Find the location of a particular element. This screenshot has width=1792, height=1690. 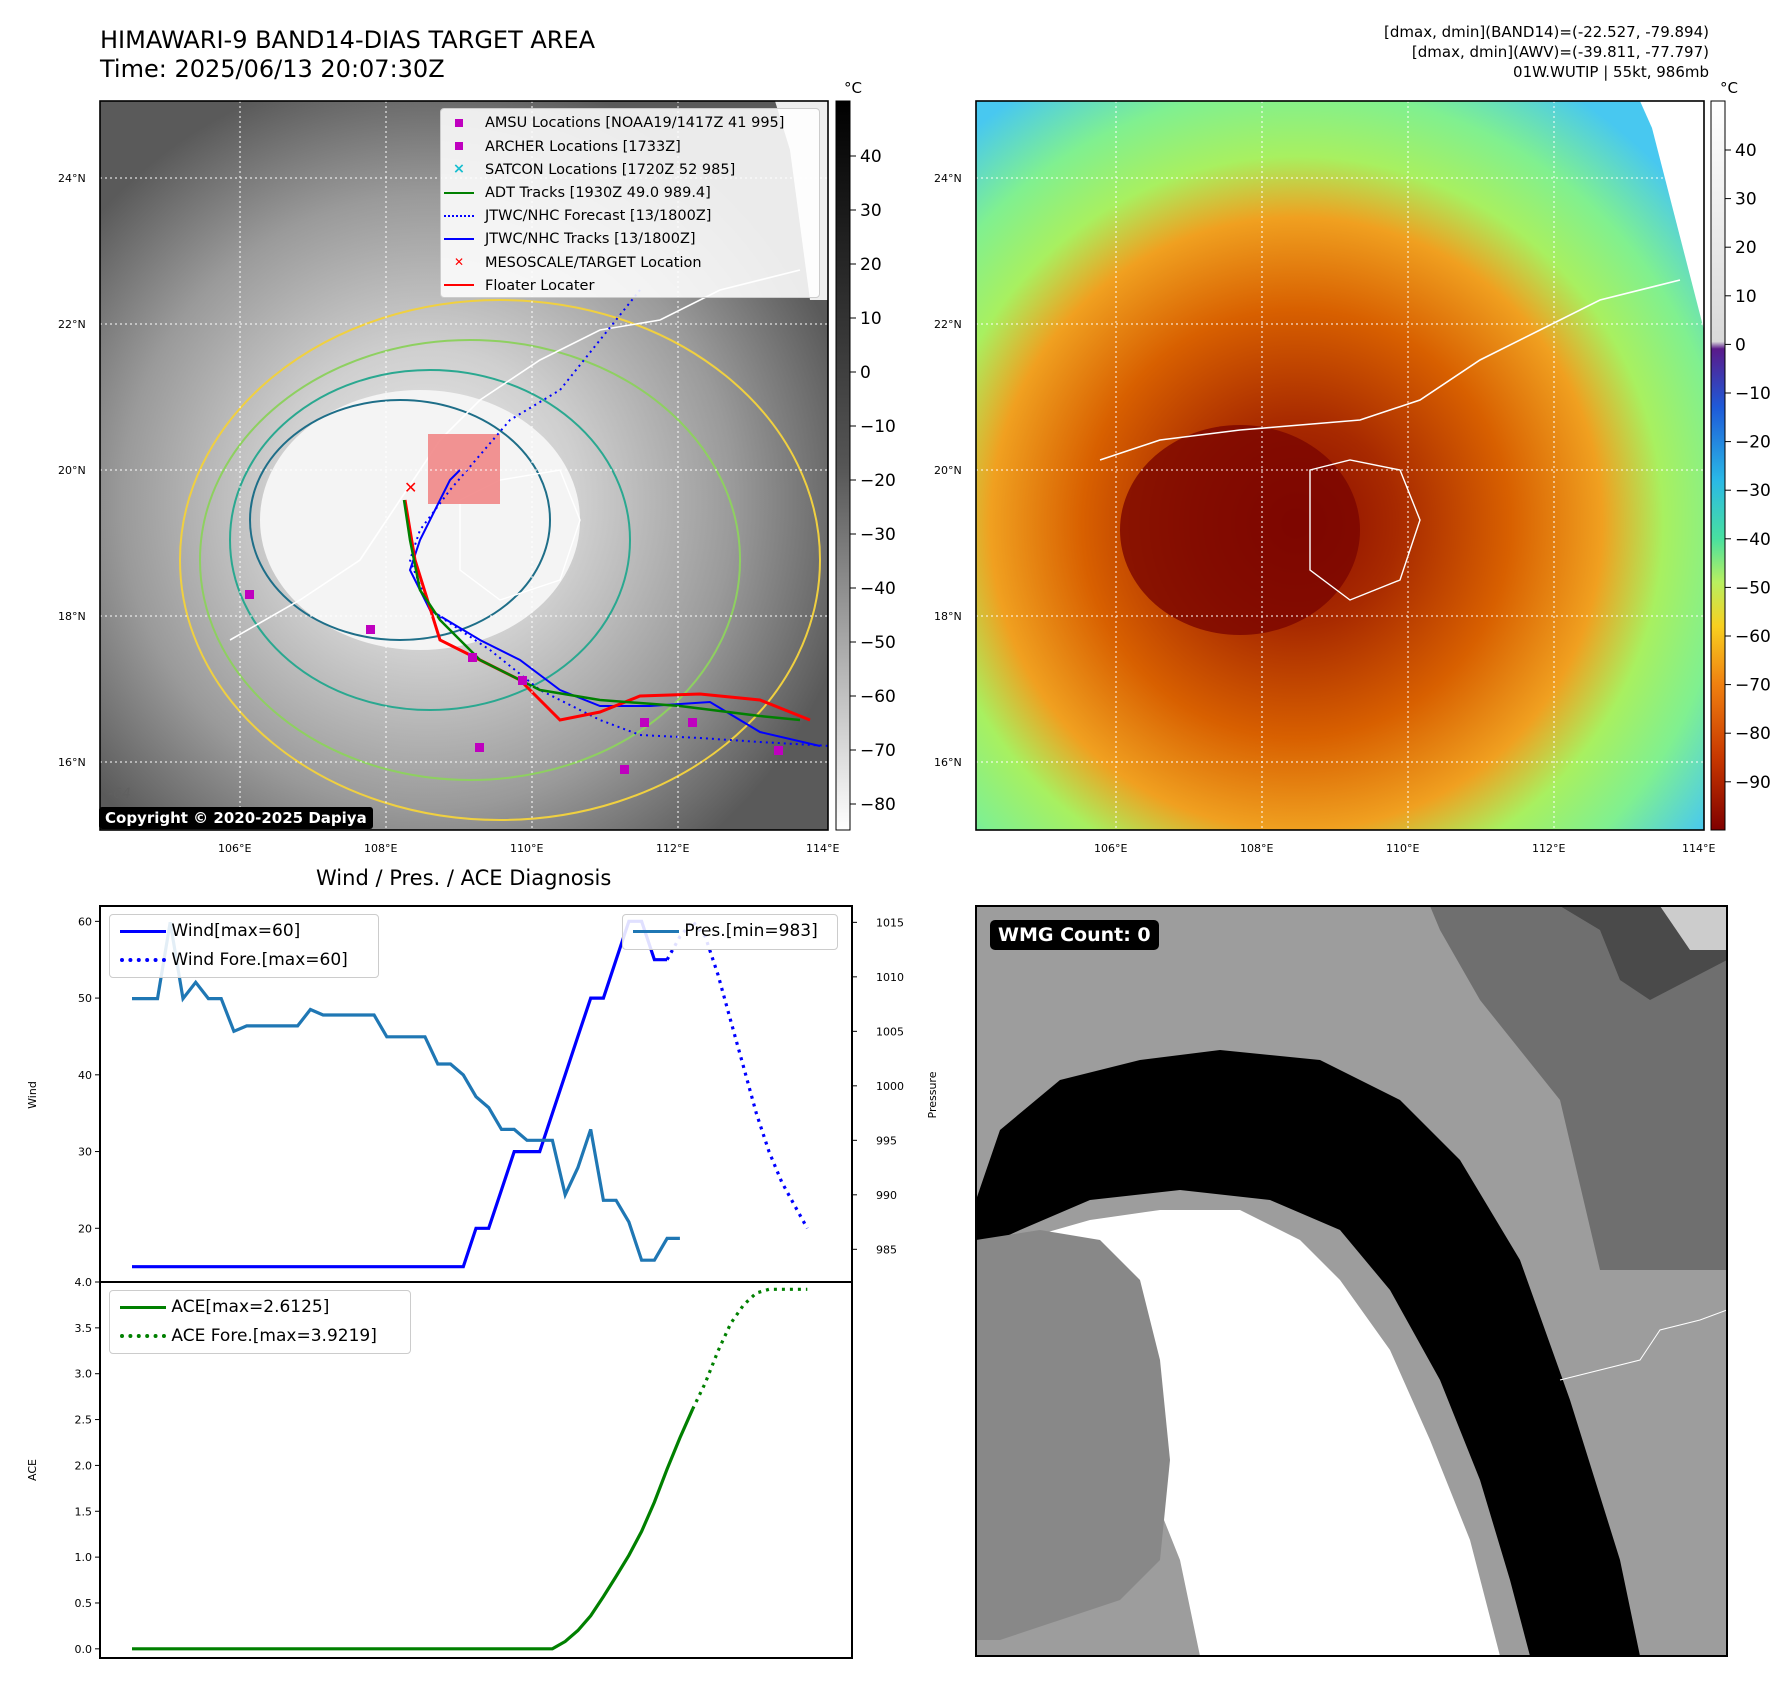

y2-tick-label: 985 is located at coordinates (886, 1249).